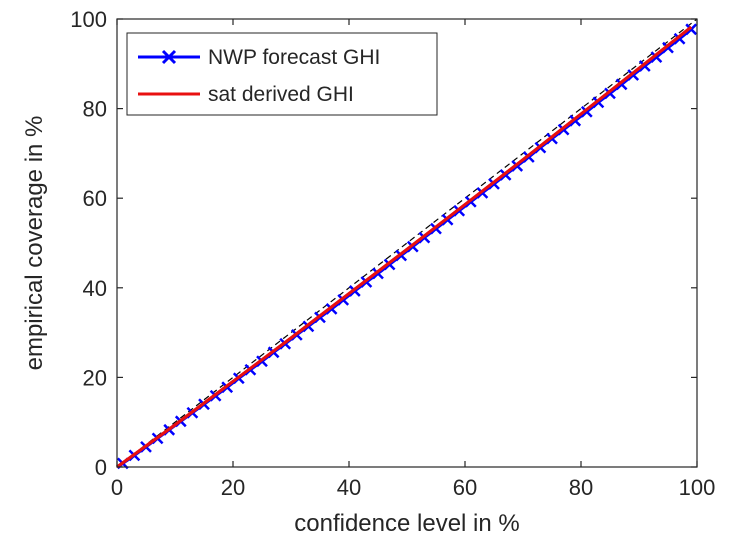  What do you see at coordinates (88, 19) in the screenshot?
I see `y-tick-label: 100` at bounding box center [88, 19].